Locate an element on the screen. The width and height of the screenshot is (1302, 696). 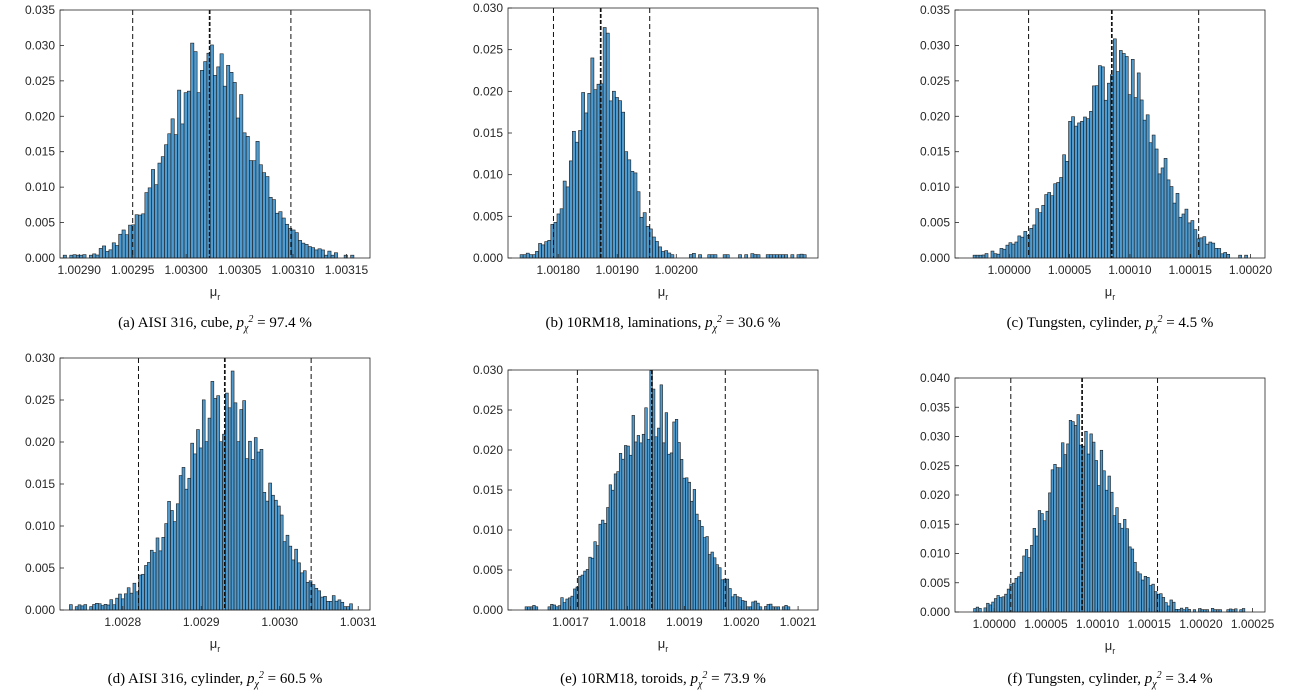
y-tick-label: 0.030 is located at coordinates (40, 358).